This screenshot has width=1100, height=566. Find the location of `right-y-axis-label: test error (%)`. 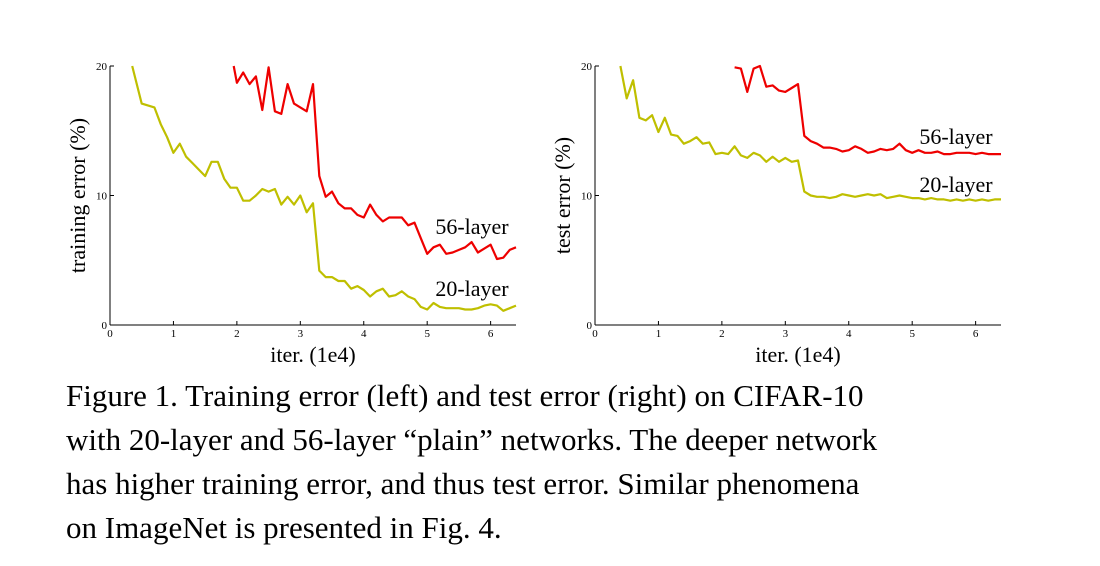

right-y-axis-label: test error (%) is located at coordinates (562, 195).